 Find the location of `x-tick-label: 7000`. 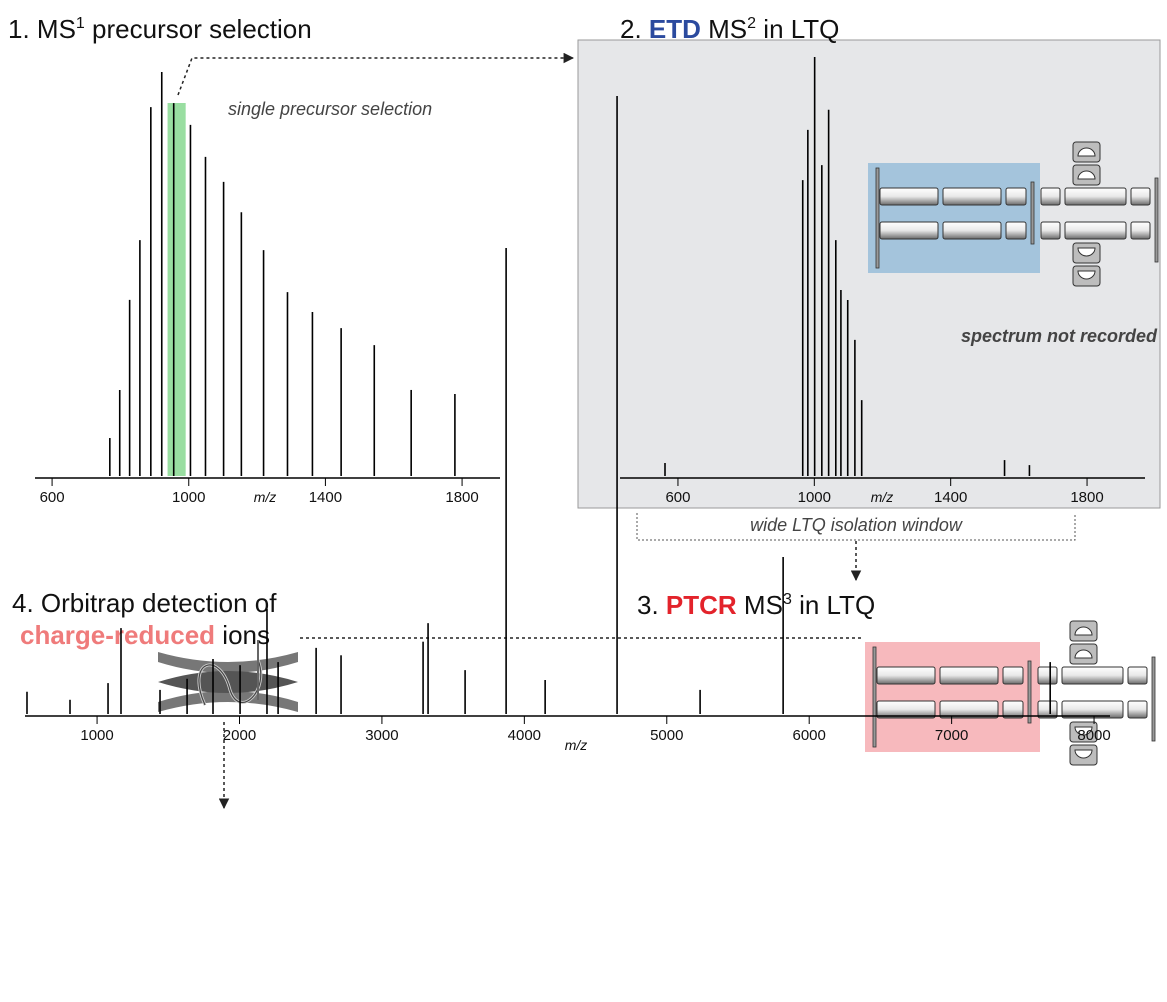

x-tick-label: 7000 is located at coordinates (951, 735).